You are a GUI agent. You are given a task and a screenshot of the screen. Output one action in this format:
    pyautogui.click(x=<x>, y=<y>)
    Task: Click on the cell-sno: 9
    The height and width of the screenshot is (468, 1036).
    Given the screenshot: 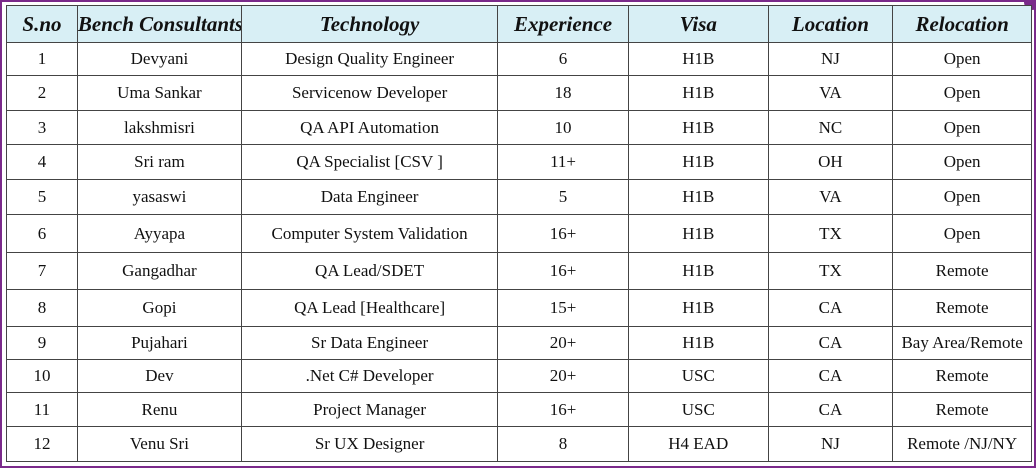 What is the action you would take?
    pyautogui.click(x=42, y=343)
    